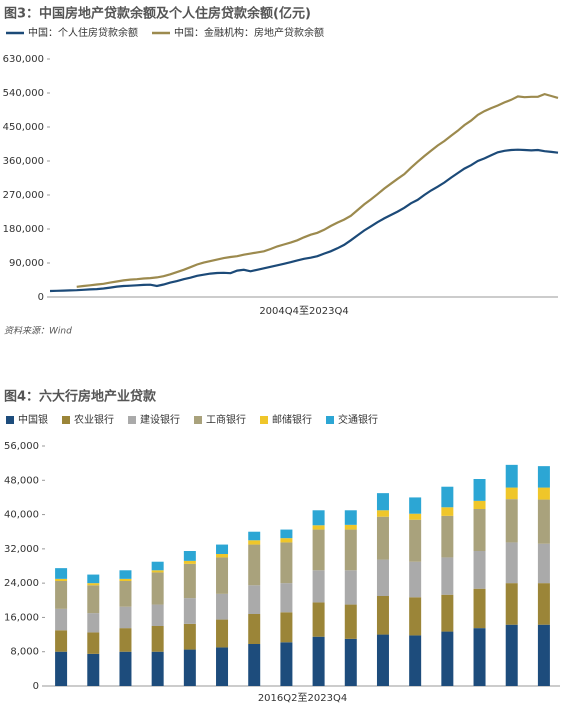  What do you see at coordinates (23, 127) in the screenshot?
I see `y-tick-label: 450,000` at bounding box center [23, 127].